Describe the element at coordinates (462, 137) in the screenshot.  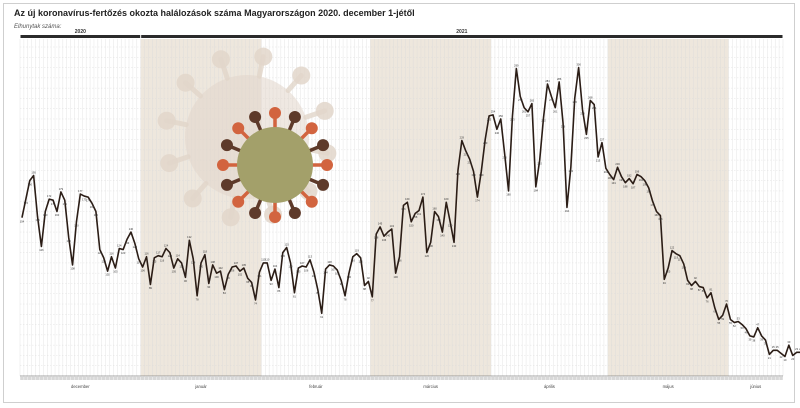
I see `data-label: 229` at that location.